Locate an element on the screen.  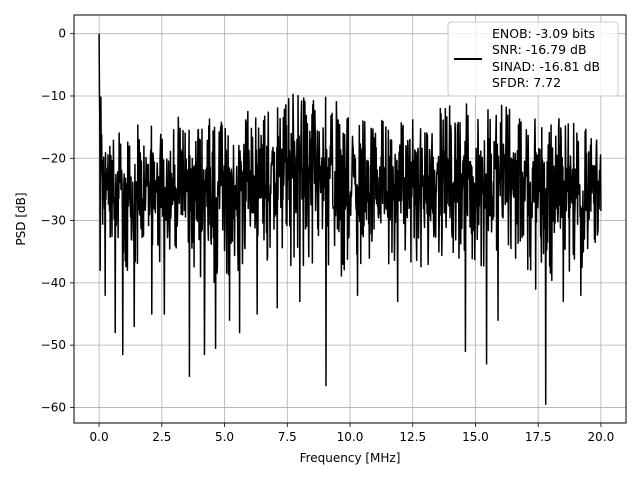
x-tick-label: 7.5 is located at coordinates (287, 437).